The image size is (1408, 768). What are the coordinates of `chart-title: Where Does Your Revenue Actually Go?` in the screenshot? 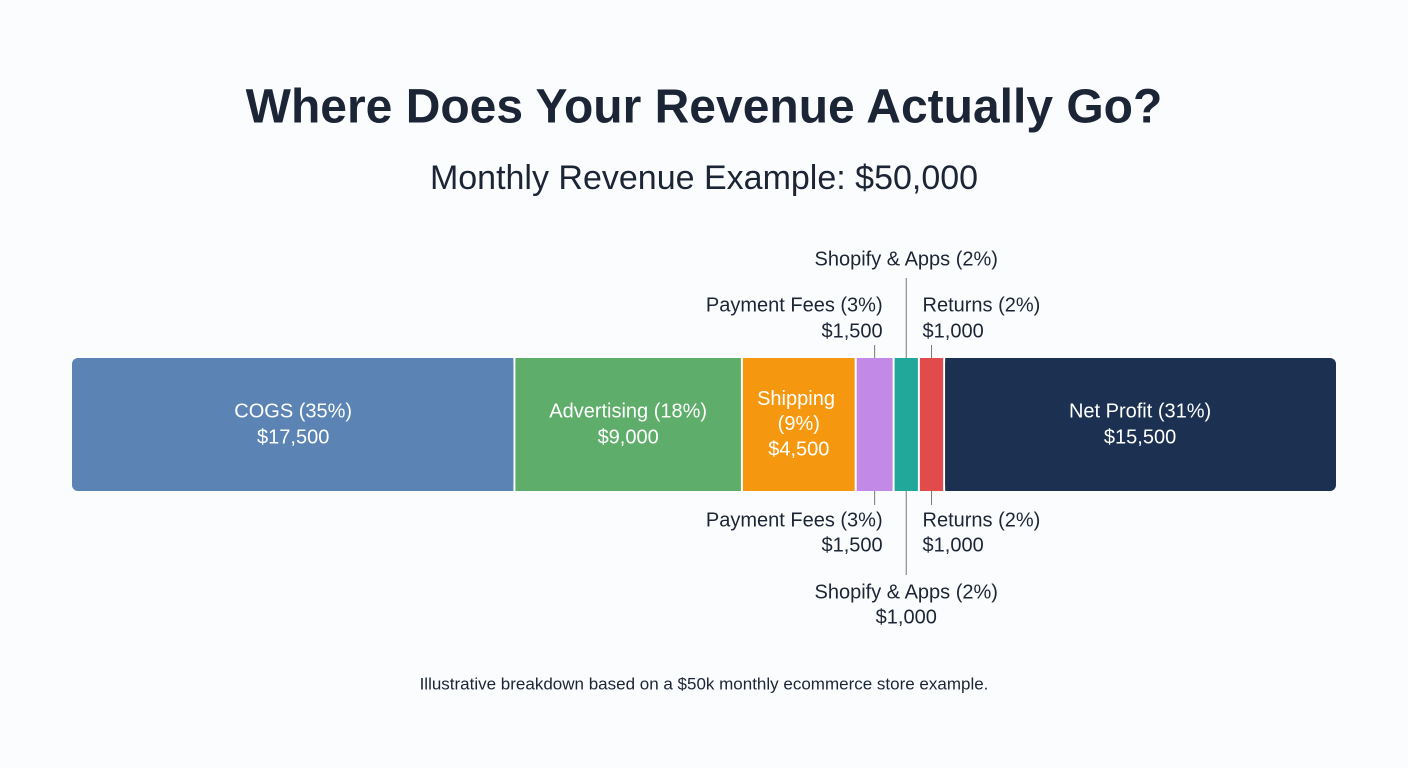 It's located at (704, 107).